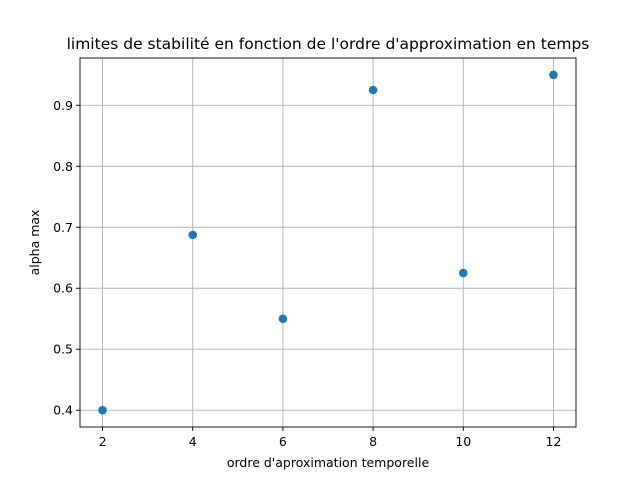 The height and width of the screenshot is (480, 640). What do you see at coordinates (66, 258) in the screenshot?
I see `y-axis: 0.4 0.5 0.6 0.7 0.8 0.9` at bounding box center [66, 258].